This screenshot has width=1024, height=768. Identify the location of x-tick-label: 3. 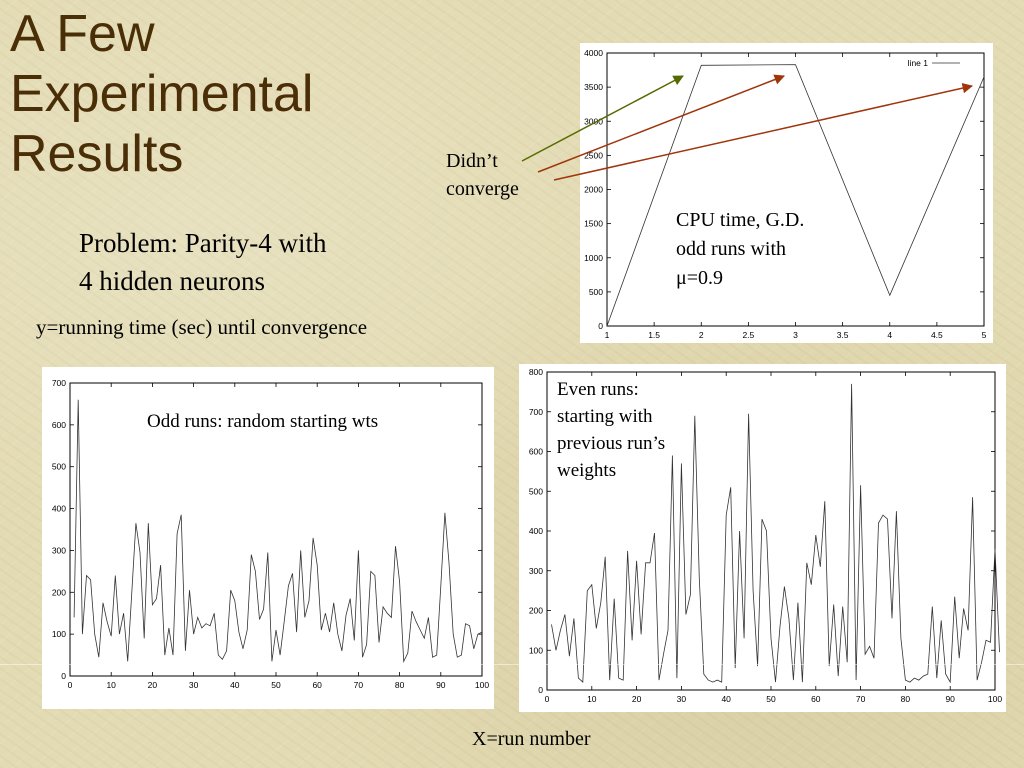
(795, 335).